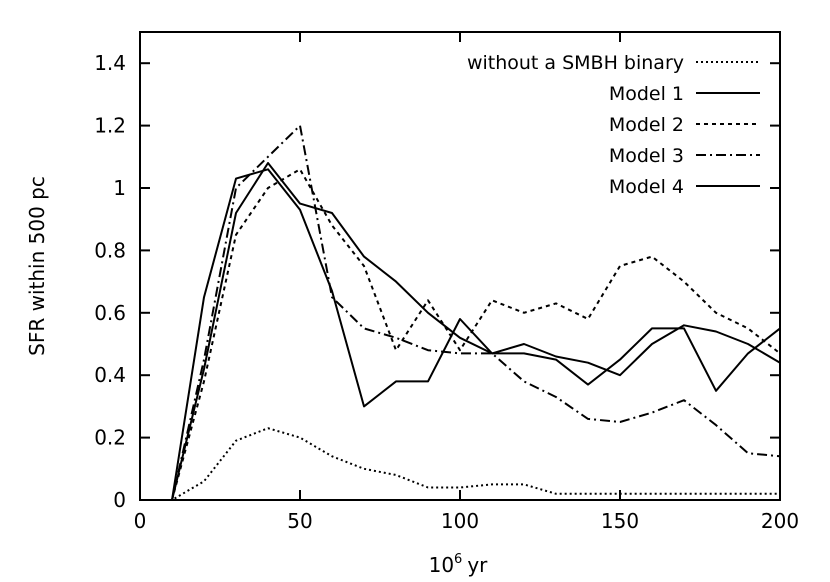 The image size is (830, 582). I want to click on legend-label-2: Model 1, so click(646, 94).